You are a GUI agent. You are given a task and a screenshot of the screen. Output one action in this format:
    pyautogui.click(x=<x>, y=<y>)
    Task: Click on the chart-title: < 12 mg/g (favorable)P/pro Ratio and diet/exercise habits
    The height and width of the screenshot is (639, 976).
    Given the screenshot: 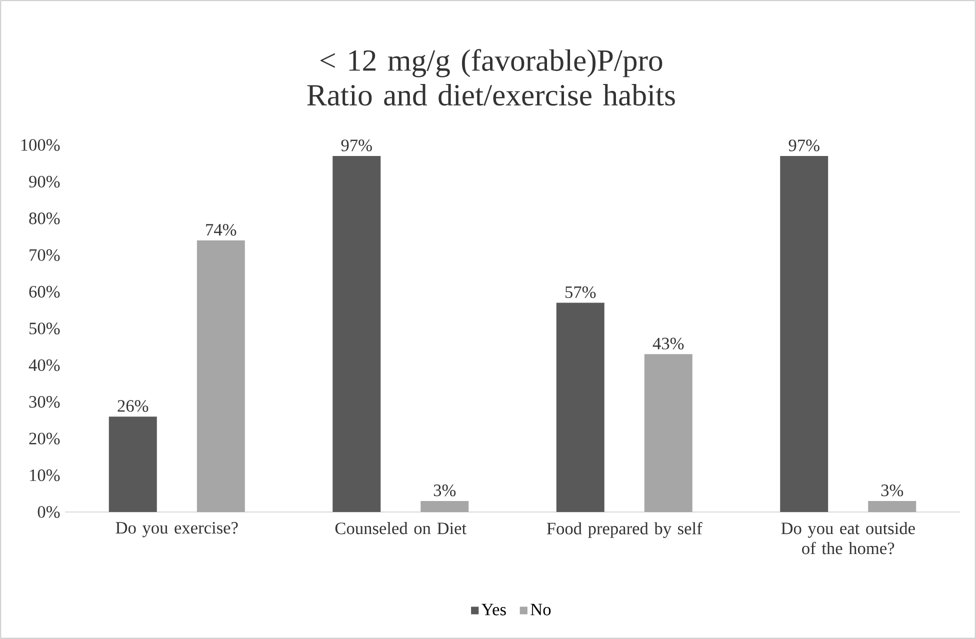 What is the action you would take?
    pyautogui.click(x=491, y=77)
    